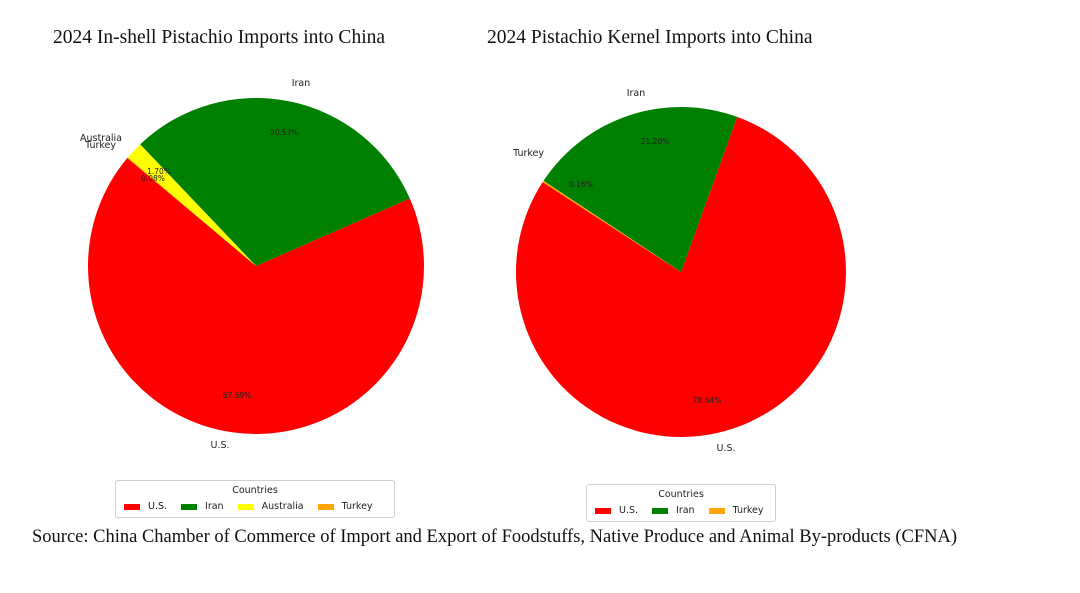 This screenshot has width=1080, height=593. I want to click on legend-item-australia: Australia, so click(270, 506).